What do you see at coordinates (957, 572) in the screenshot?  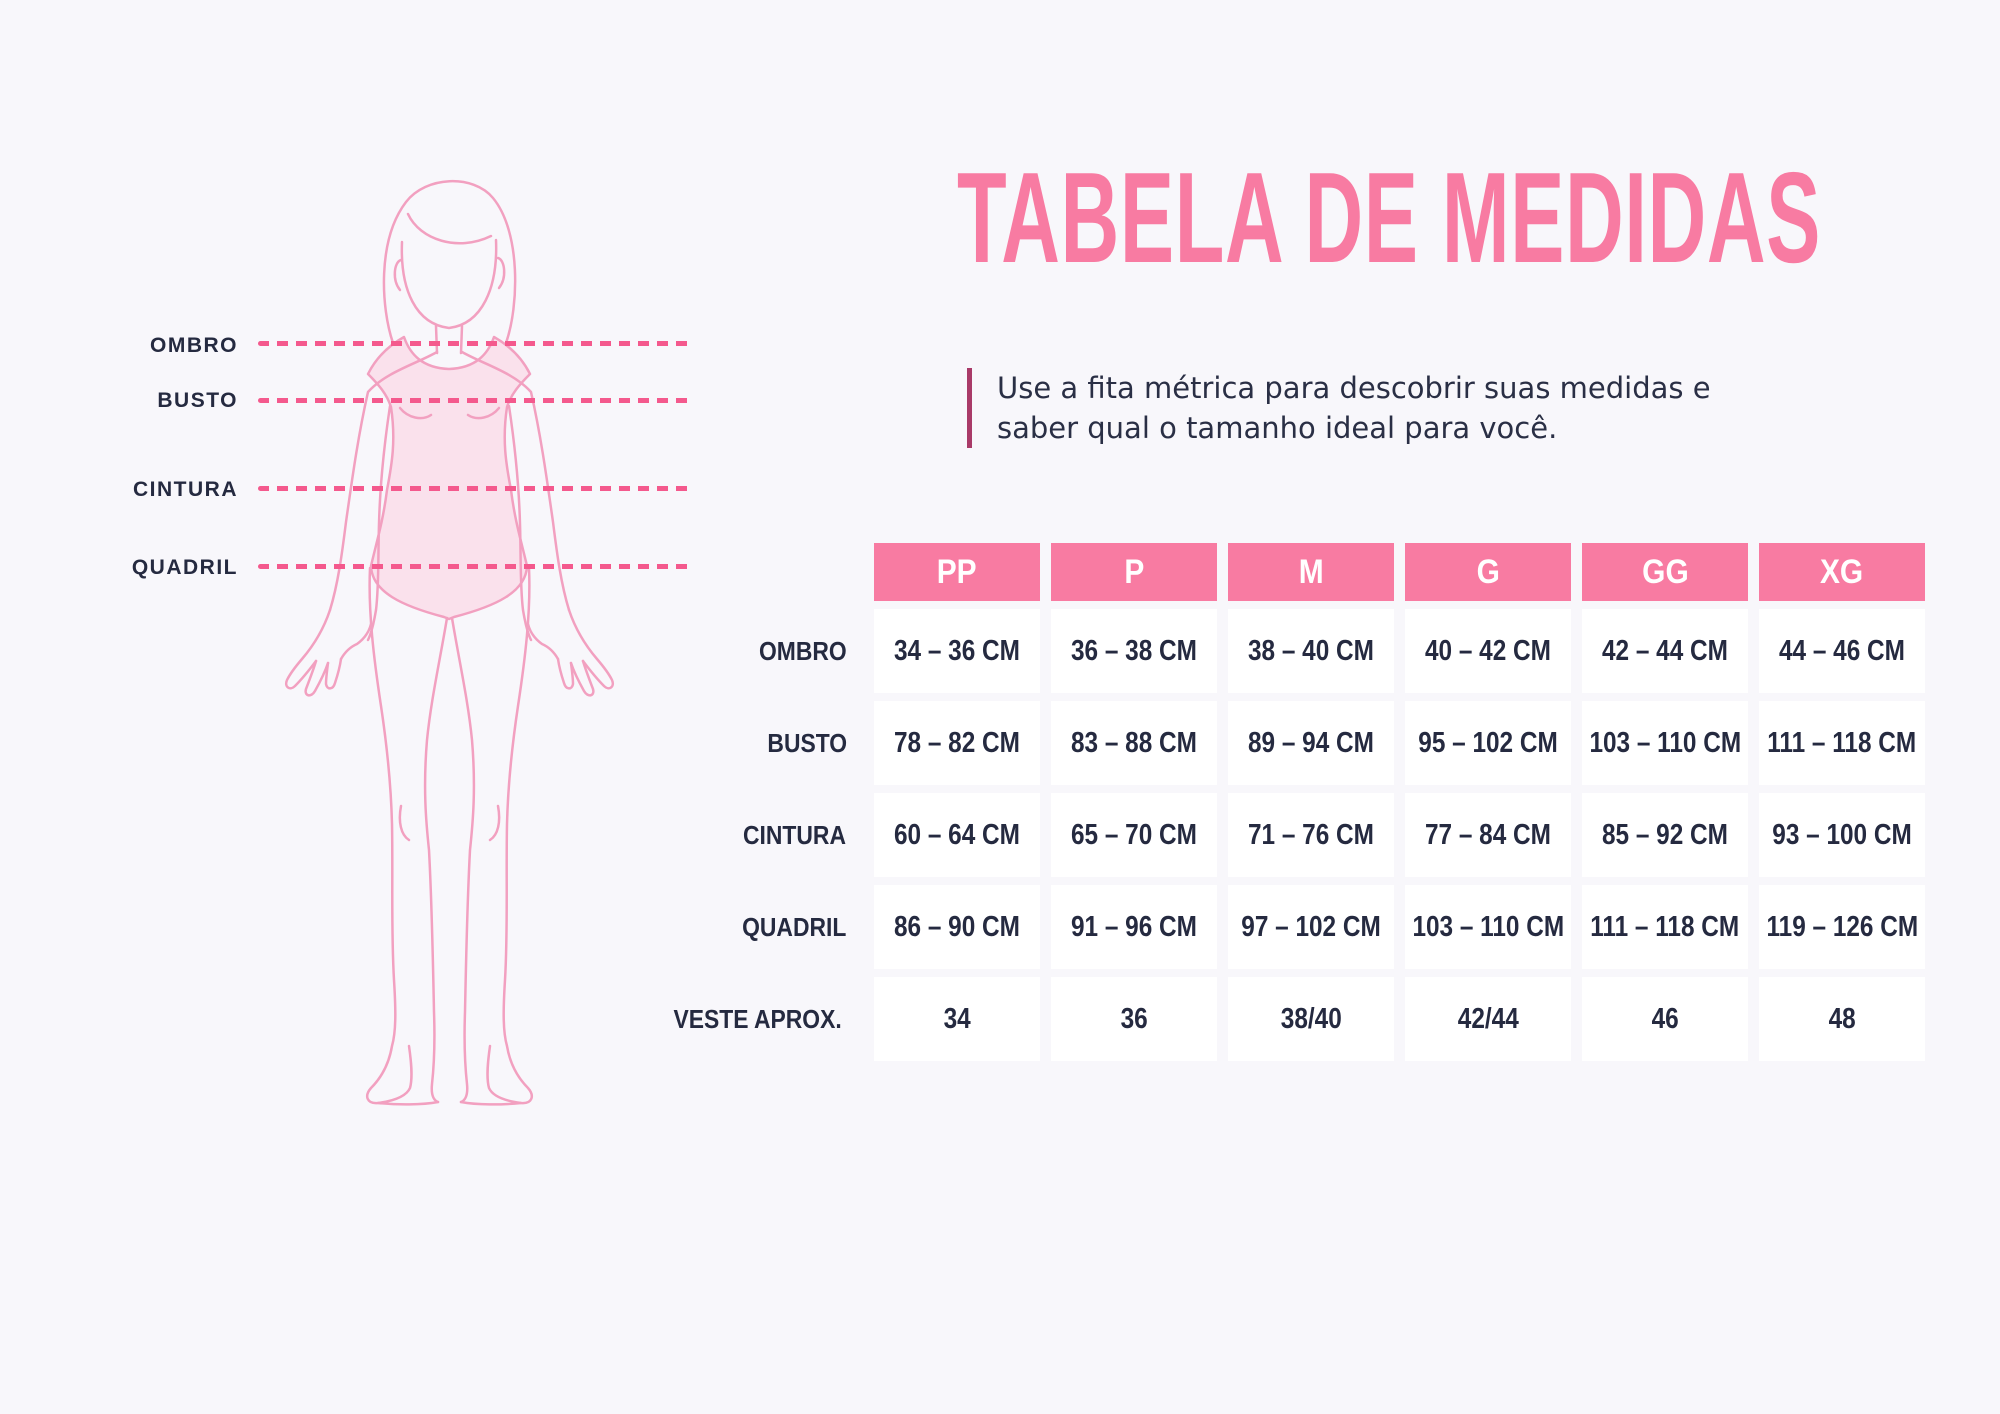 I see `column-header-pp: PP` at bounding box center [957, 572].